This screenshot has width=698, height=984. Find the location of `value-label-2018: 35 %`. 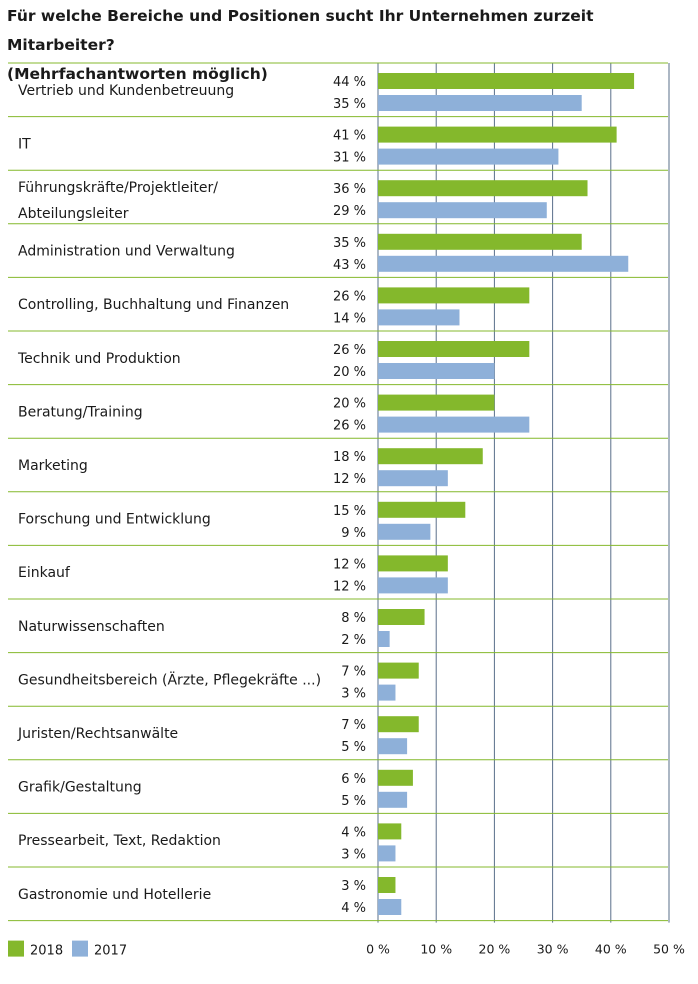

value-label-2018: 35 % is located at coordinates (349, 243).